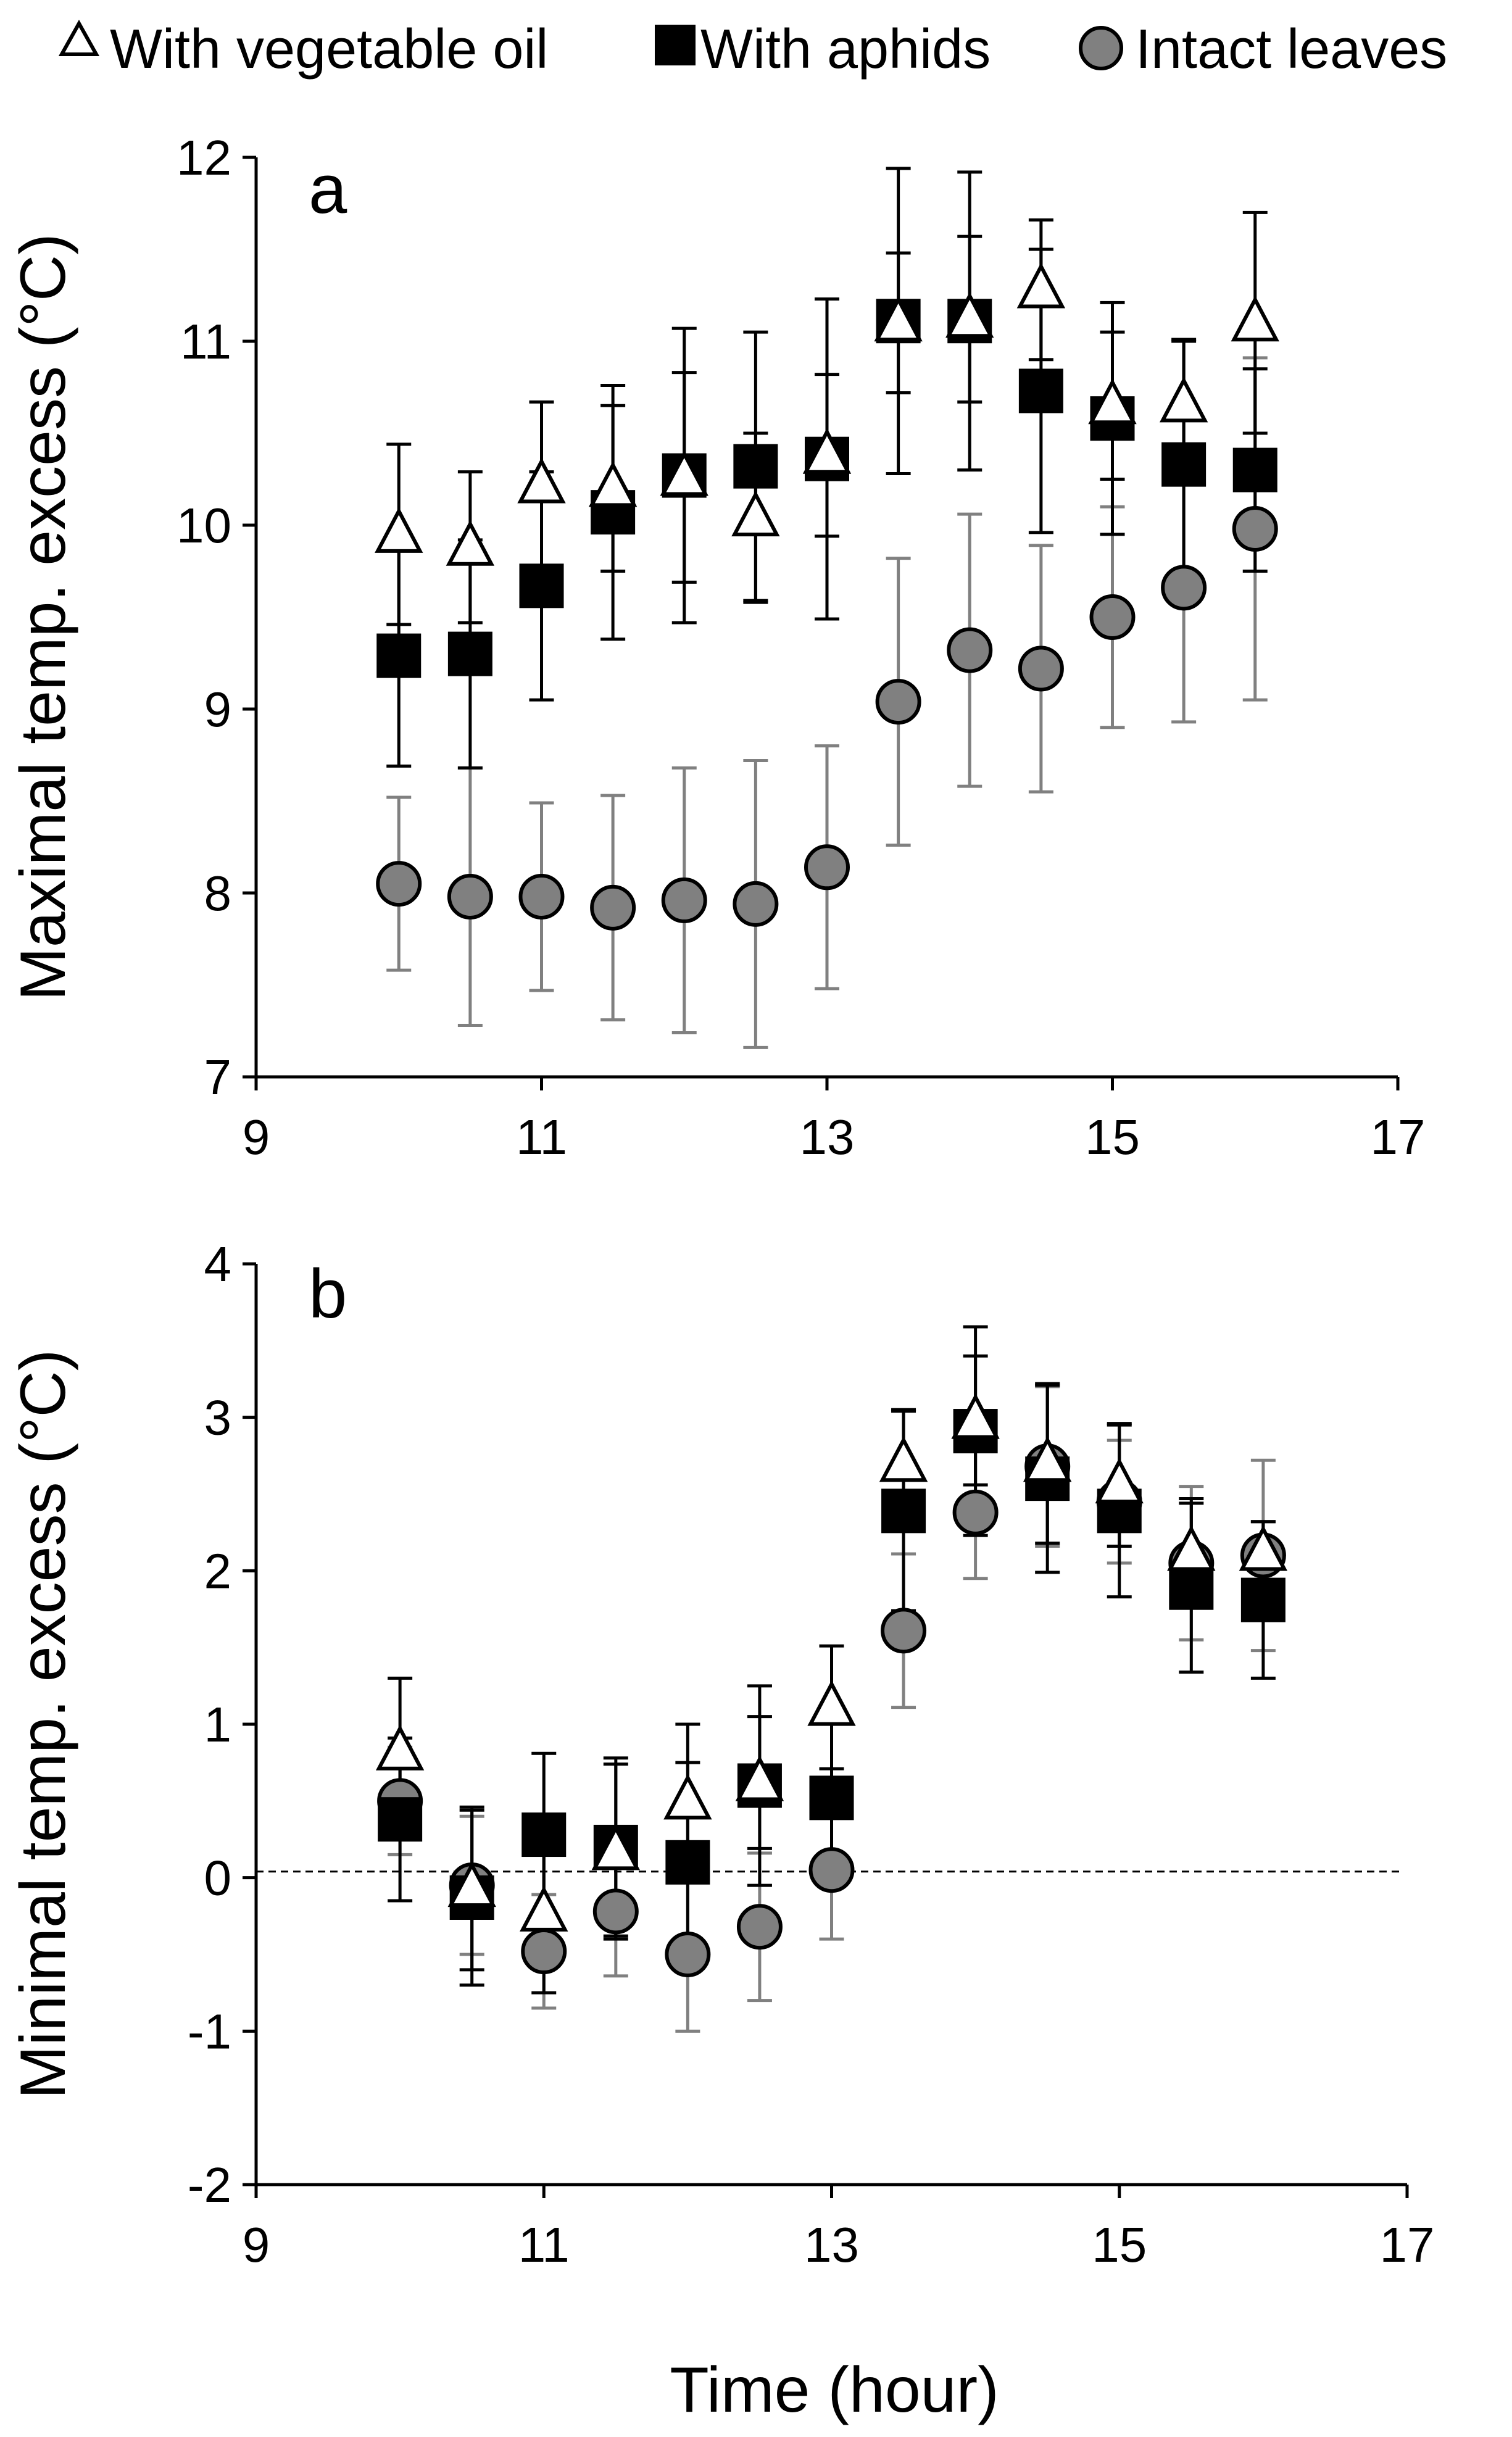 The image size is (1512, 2437). I want to click on panel-a-y-tick-label: 12, so click(204, 157).